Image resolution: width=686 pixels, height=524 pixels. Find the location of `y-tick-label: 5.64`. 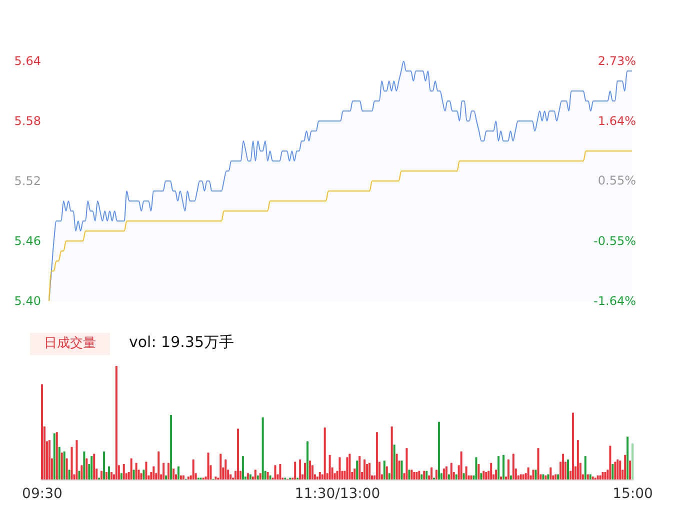

y-tick-label: 5.64 is located at coordinates (27, 61).